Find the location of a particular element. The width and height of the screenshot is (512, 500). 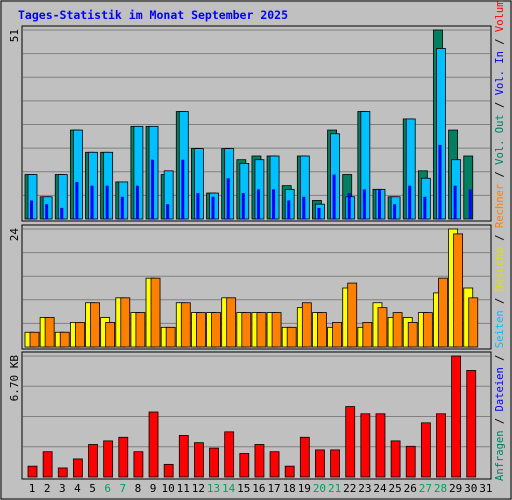

x-tick-label: 10 is located at coordinates (168, 488).